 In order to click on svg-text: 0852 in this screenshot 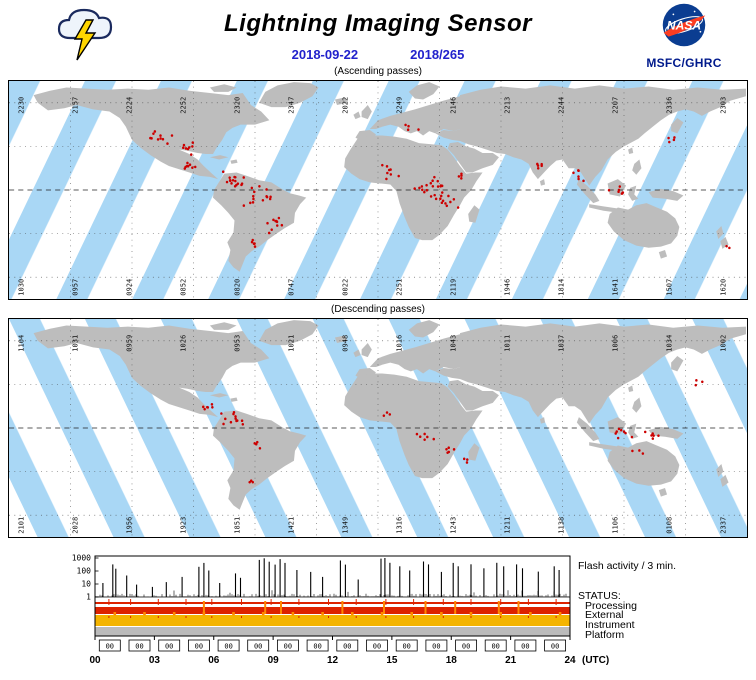, I will do `click(184, 287)`.